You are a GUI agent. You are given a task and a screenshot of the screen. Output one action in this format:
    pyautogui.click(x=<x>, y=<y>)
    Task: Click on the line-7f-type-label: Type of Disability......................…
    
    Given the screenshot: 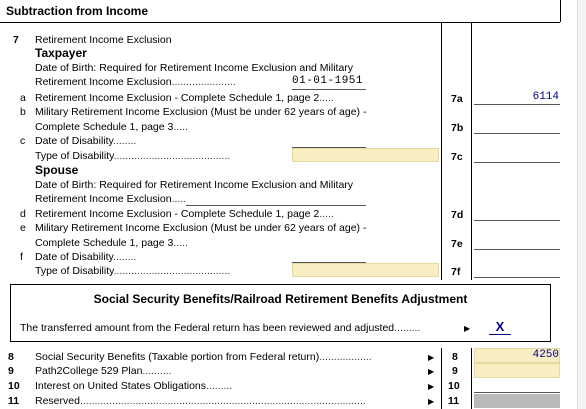 What is the action you would take?
    pyautogui.click(x=133, y=271)
    